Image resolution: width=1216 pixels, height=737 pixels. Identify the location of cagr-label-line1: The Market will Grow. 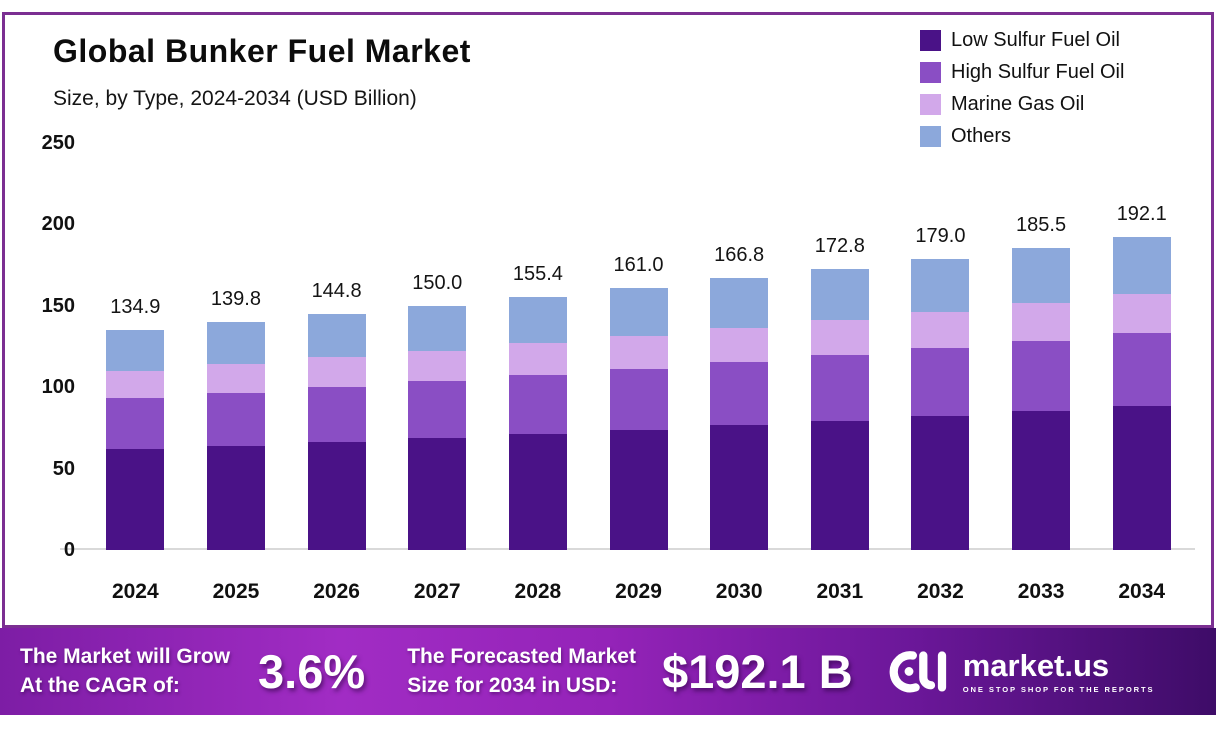
(125, 657).